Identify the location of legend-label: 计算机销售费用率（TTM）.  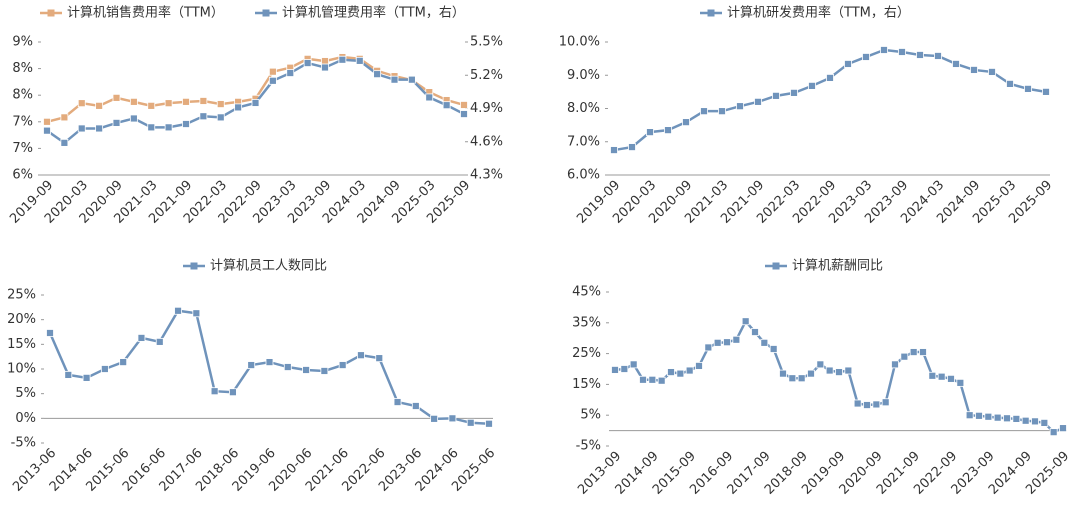
(145, 13).